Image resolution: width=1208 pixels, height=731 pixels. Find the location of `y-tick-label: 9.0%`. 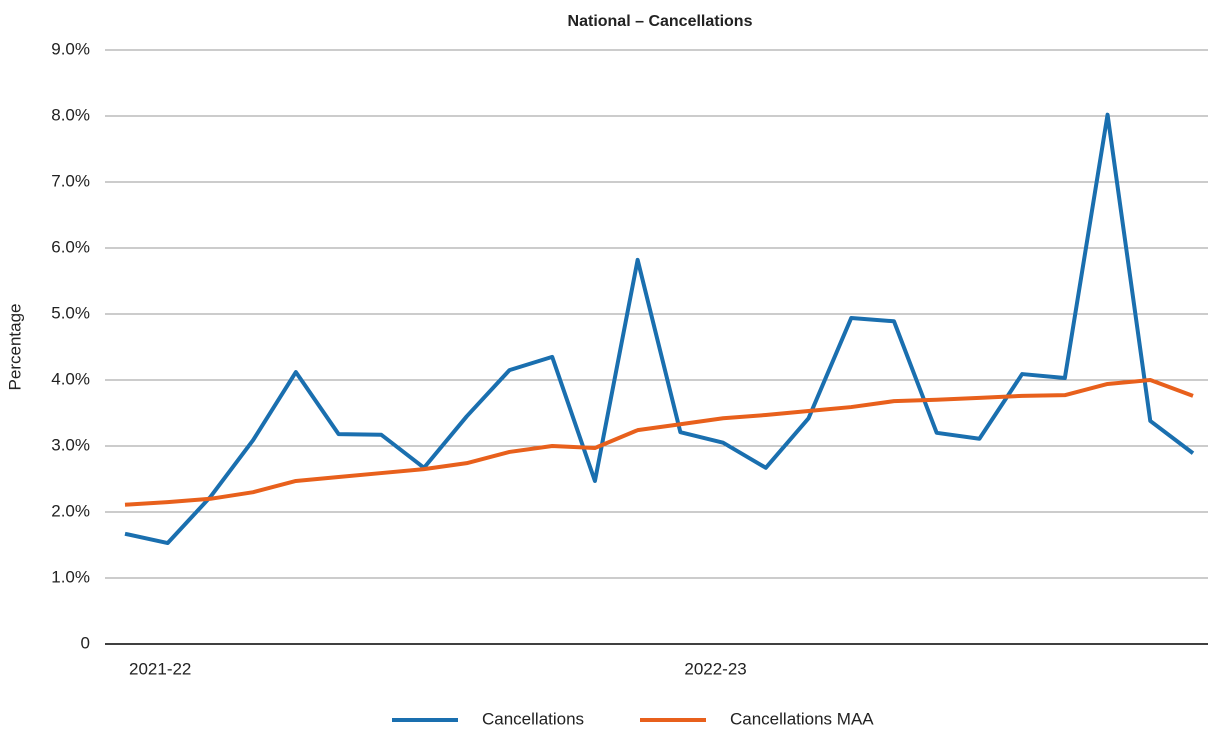

y-tick-label: 9.0% is located at coordinates (70, 48).